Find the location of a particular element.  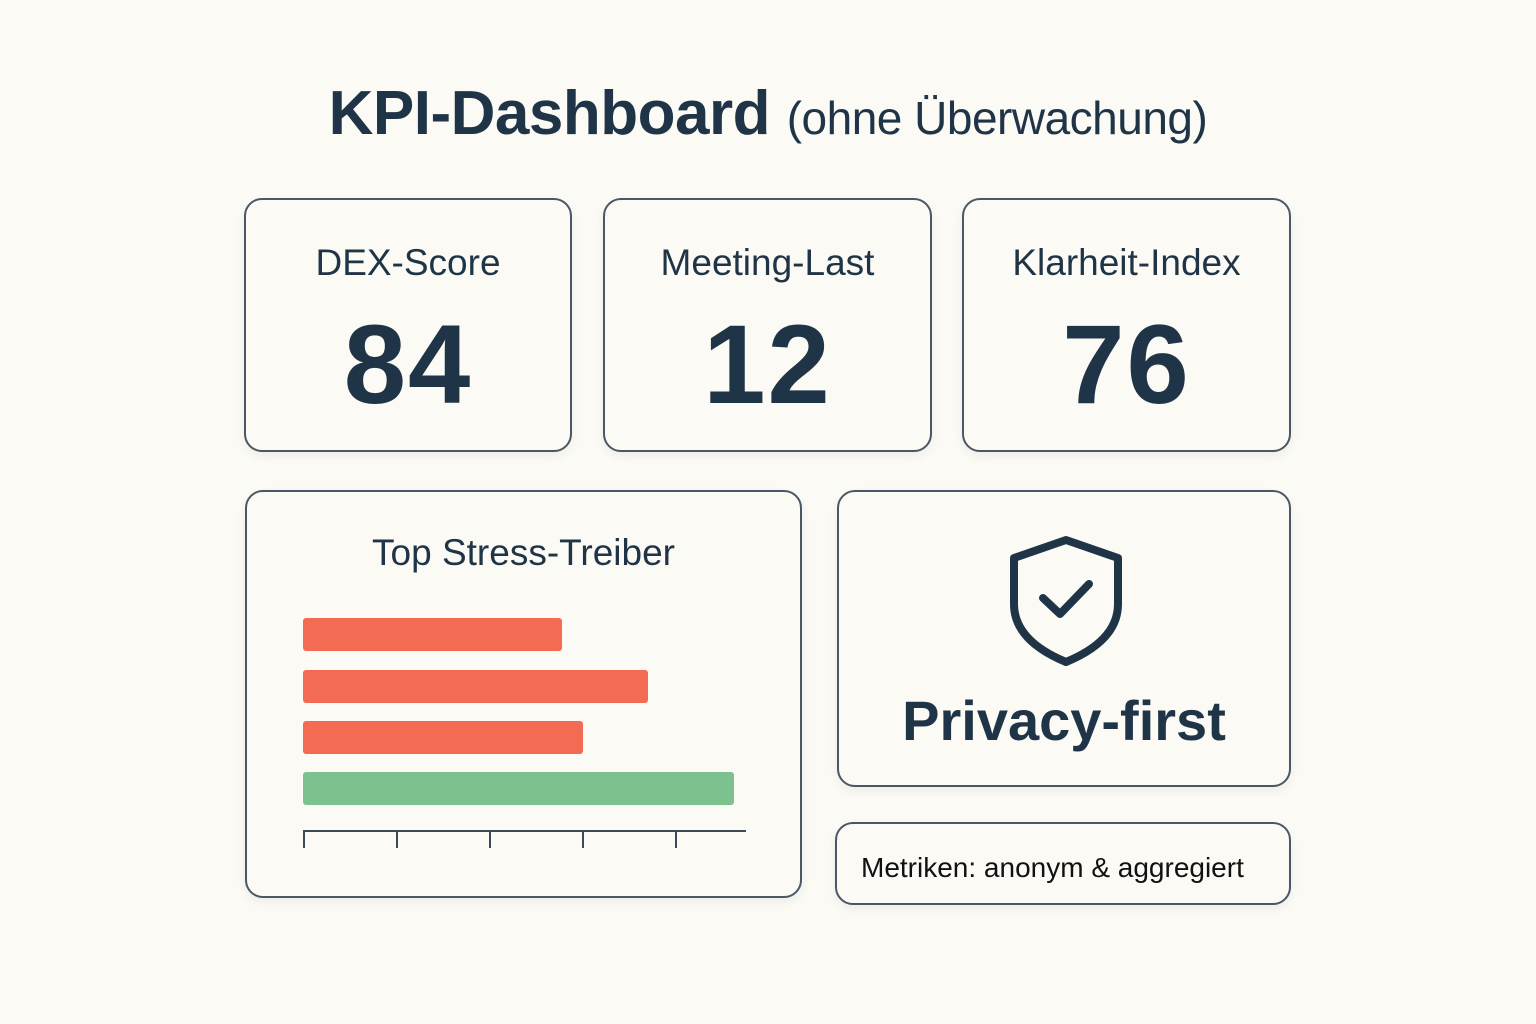

kpi-card-klarheit-index: Klarheit-Index 76 is located at coordinates (1126, 325).